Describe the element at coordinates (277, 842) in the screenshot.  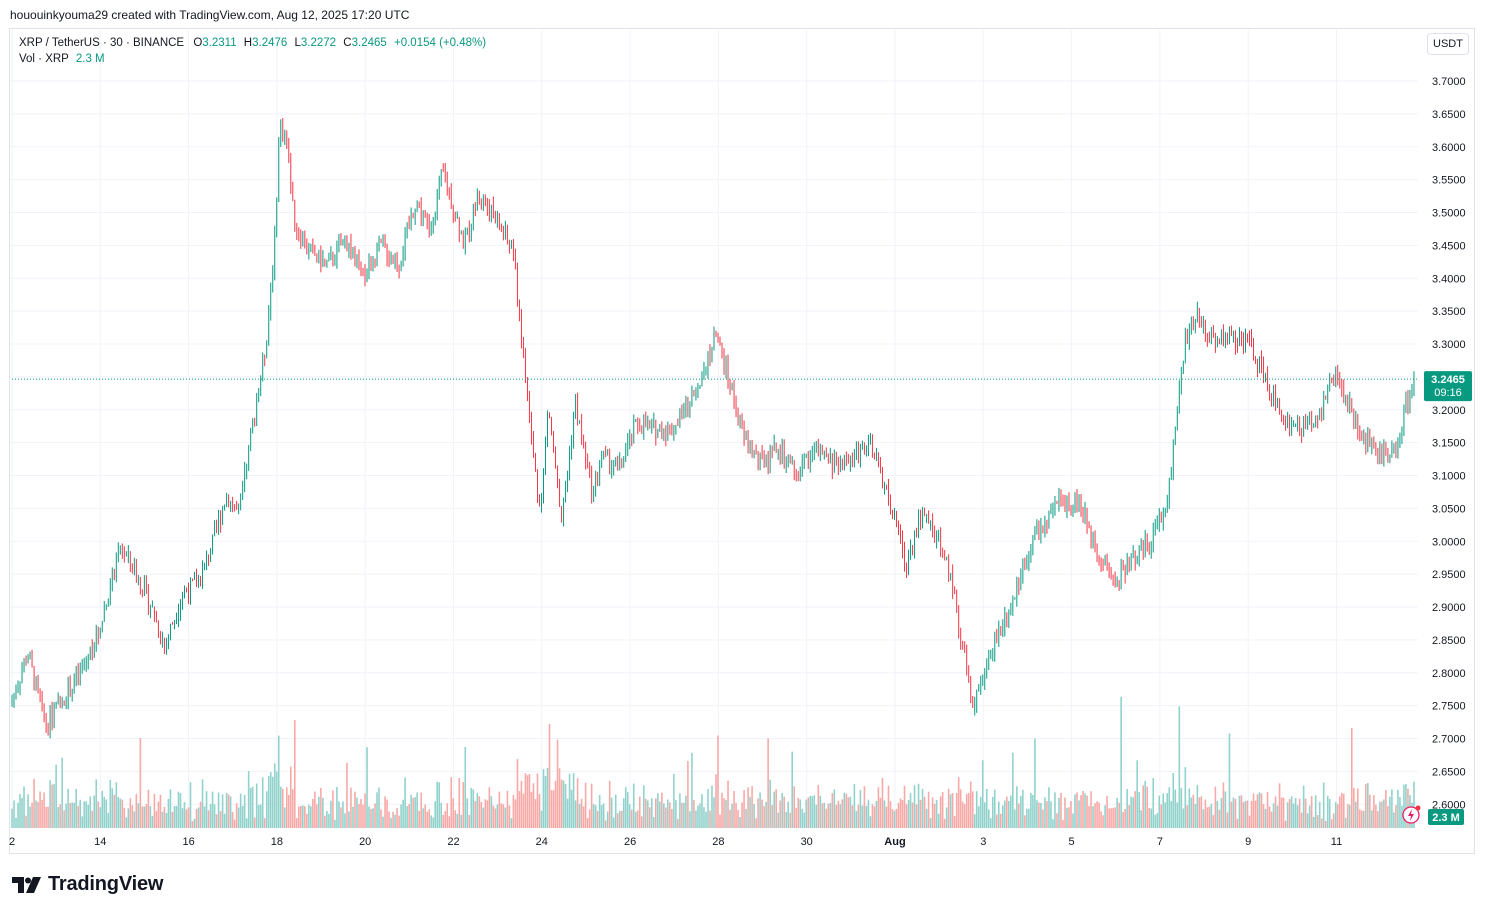
I see `x-tick-label: 18` at that location.